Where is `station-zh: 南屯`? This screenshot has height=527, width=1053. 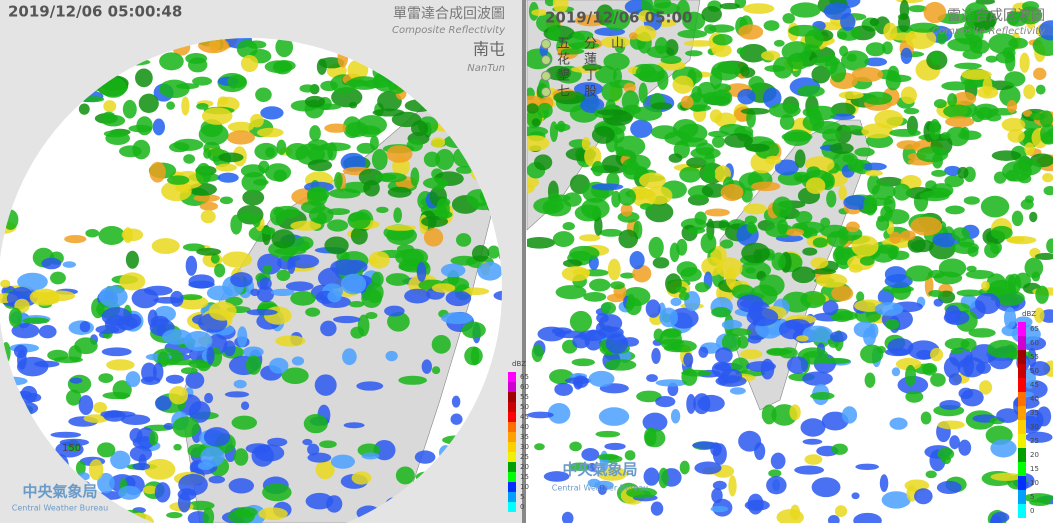
station-zh: 南屯 is located at coordinates (489, 49).